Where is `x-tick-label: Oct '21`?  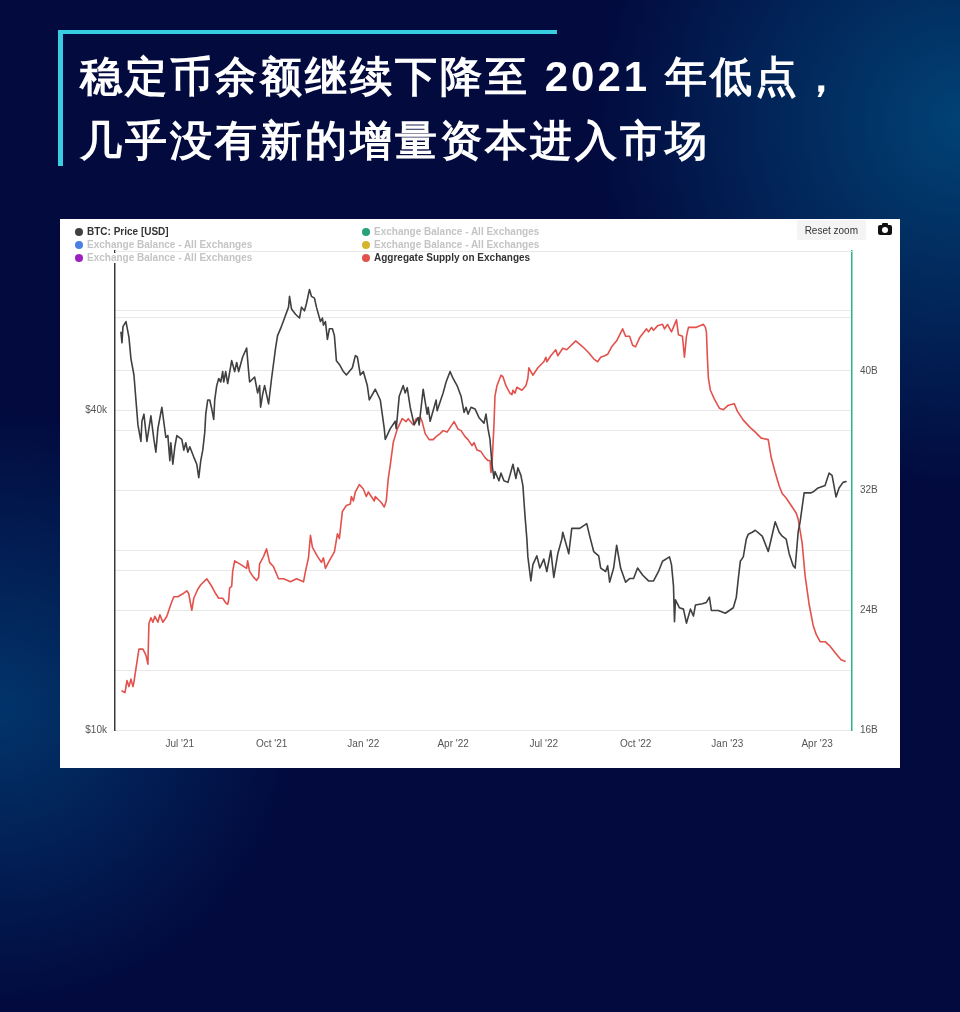 x-tick-label: Oct '21 is located at coordinates (271, 743).